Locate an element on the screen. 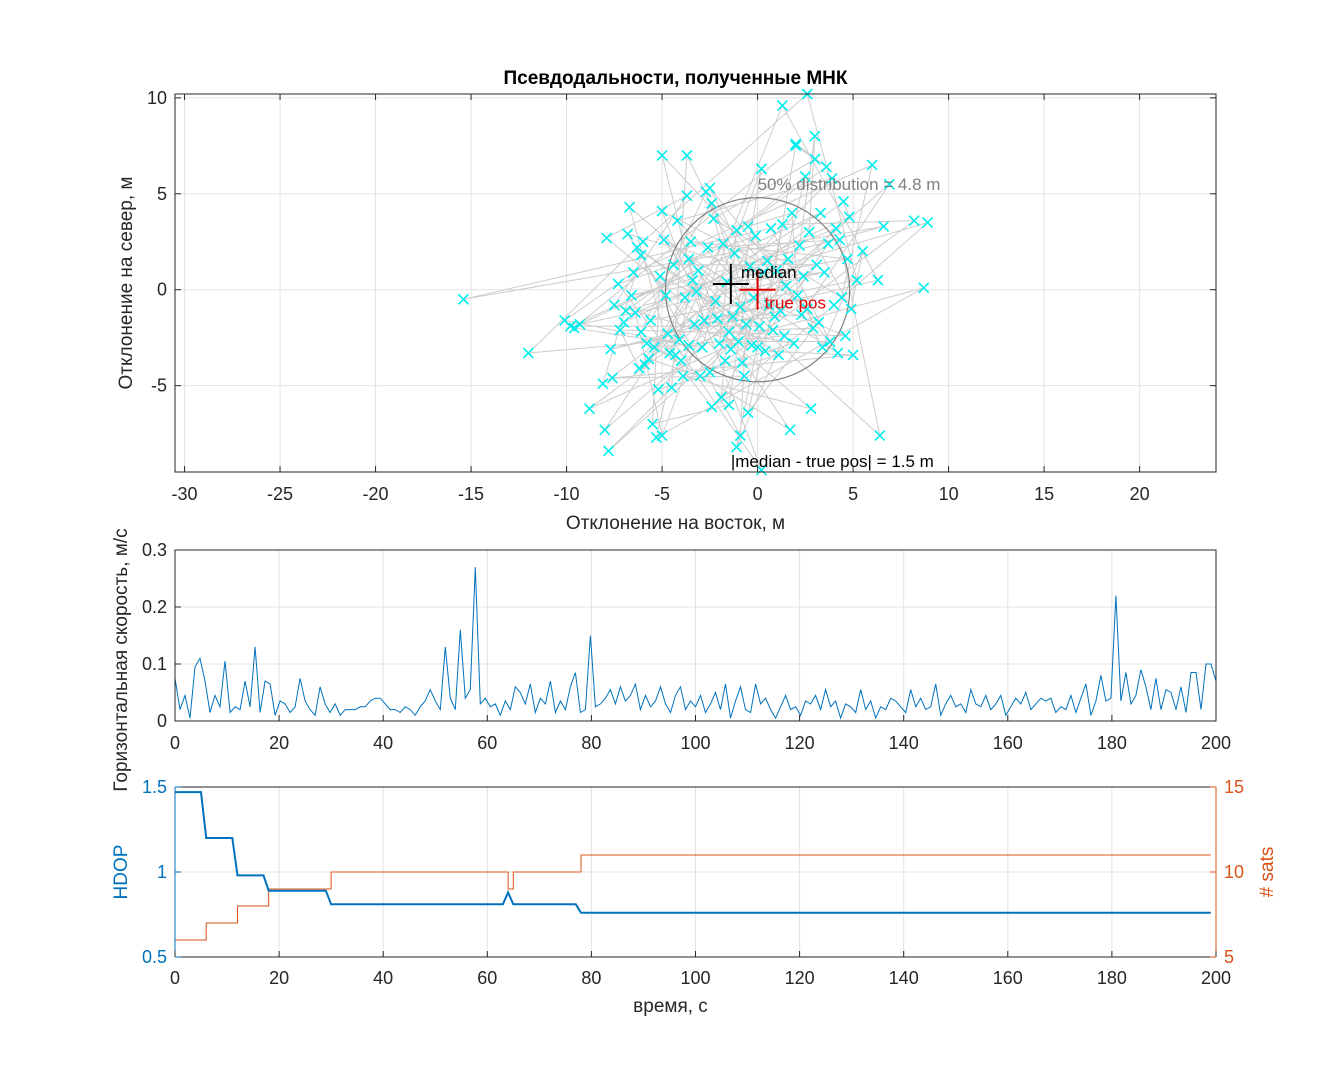 This screenshot has height=1074, width=1344. scatter-x-tick-label: -10 is located at coordinates (567, 494).